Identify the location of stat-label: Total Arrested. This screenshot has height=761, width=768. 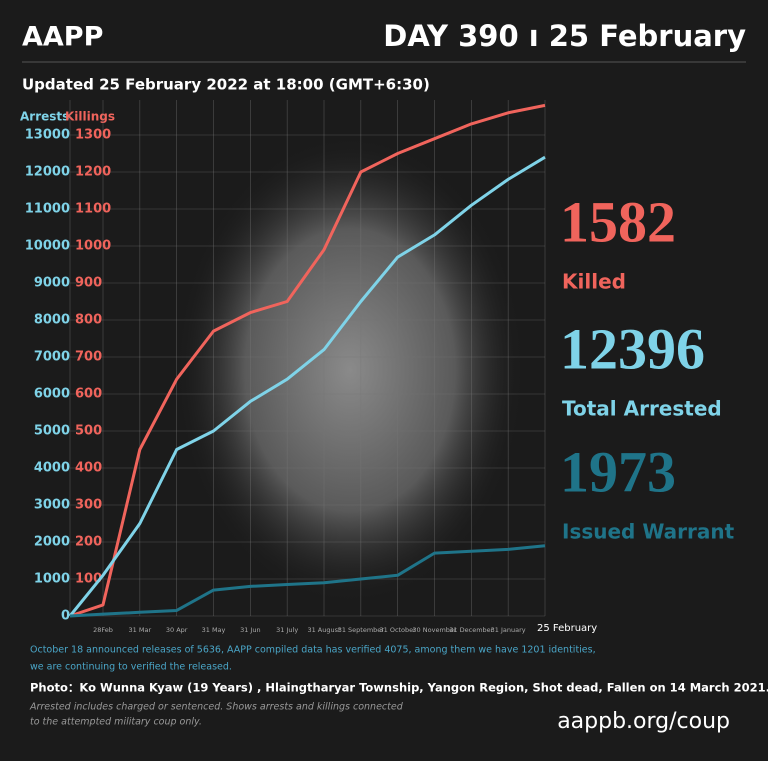
(642, 409).